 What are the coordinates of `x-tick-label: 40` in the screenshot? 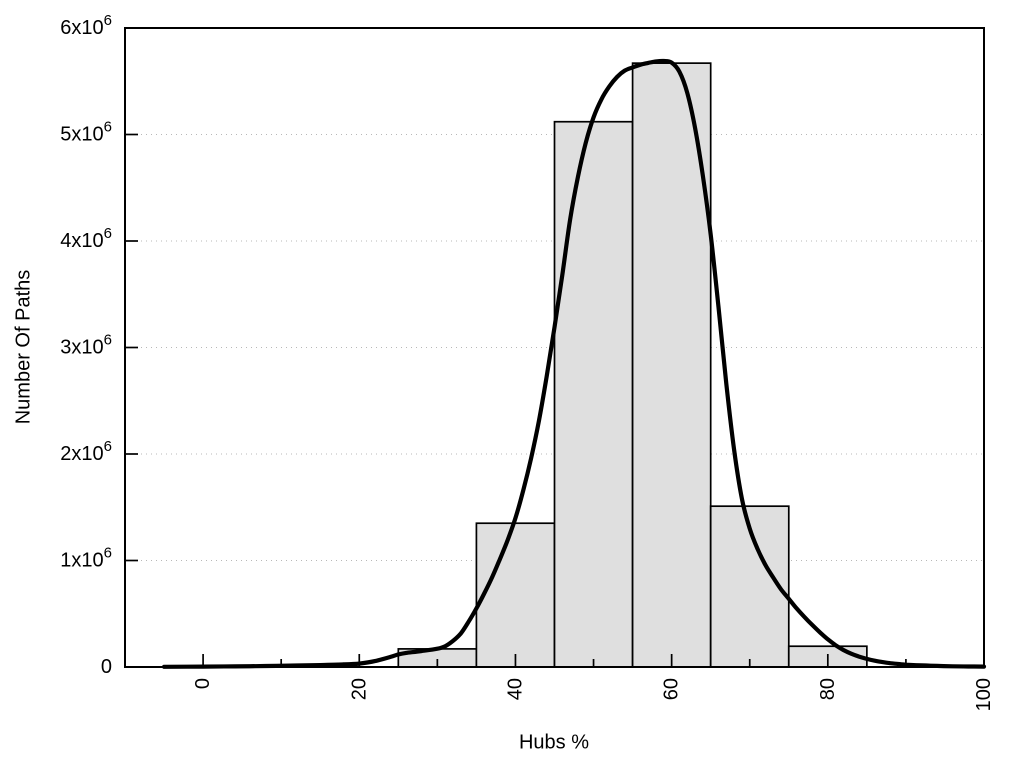 It's located at (515, 689).